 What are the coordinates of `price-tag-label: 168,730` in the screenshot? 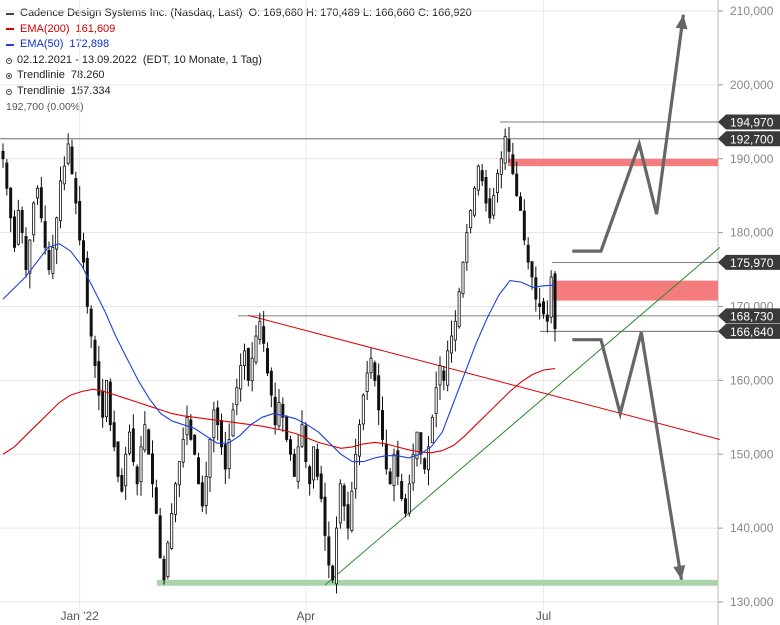 It's located at (752, 316).